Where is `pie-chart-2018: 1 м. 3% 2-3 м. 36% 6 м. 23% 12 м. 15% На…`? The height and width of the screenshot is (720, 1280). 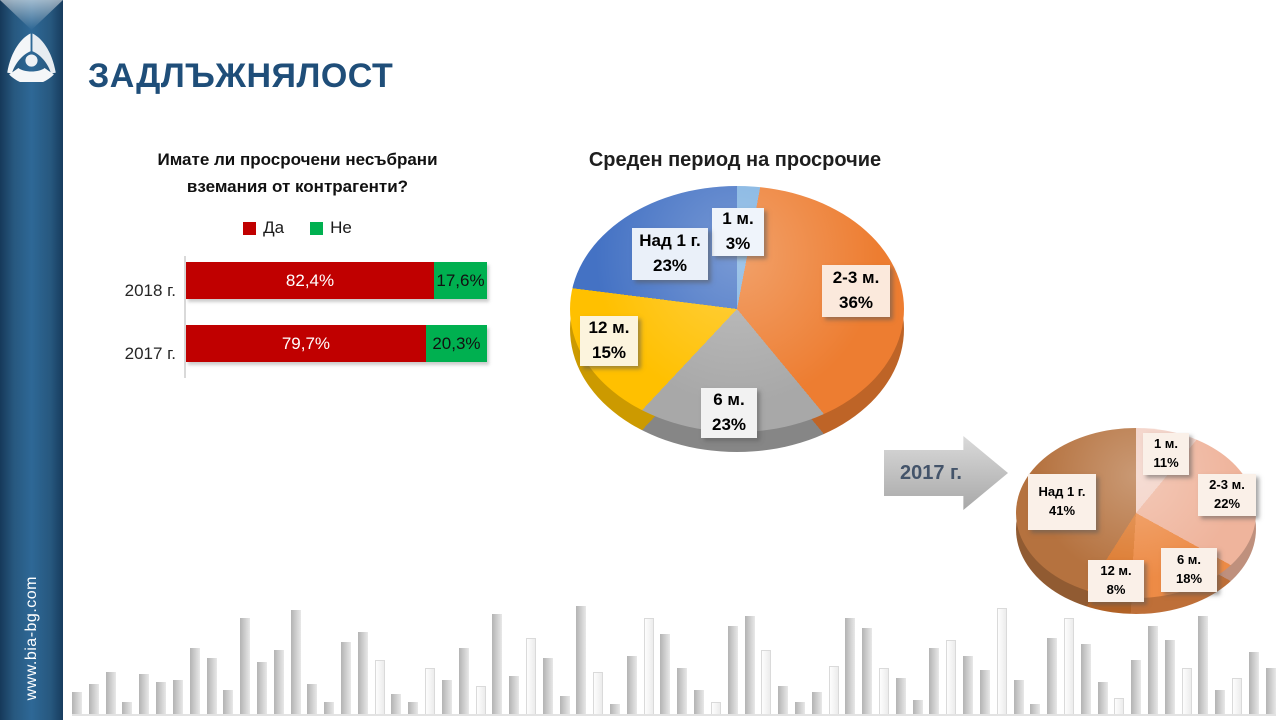 pie-chart-2018: 1 м. 3% 2-3 м. 36% 6 м. 23% 12 м. 15% На… is located at coordinates (737, 320).